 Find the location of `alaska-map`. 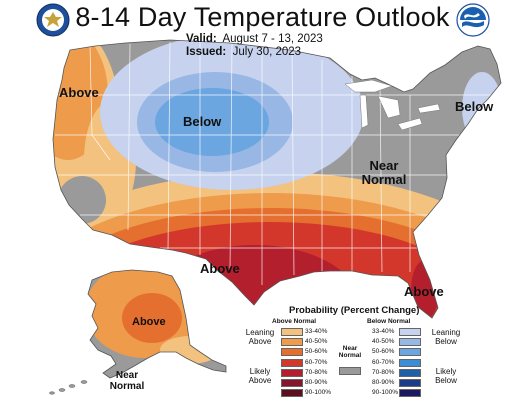

alaska-map is located at coordinates (157, 324).